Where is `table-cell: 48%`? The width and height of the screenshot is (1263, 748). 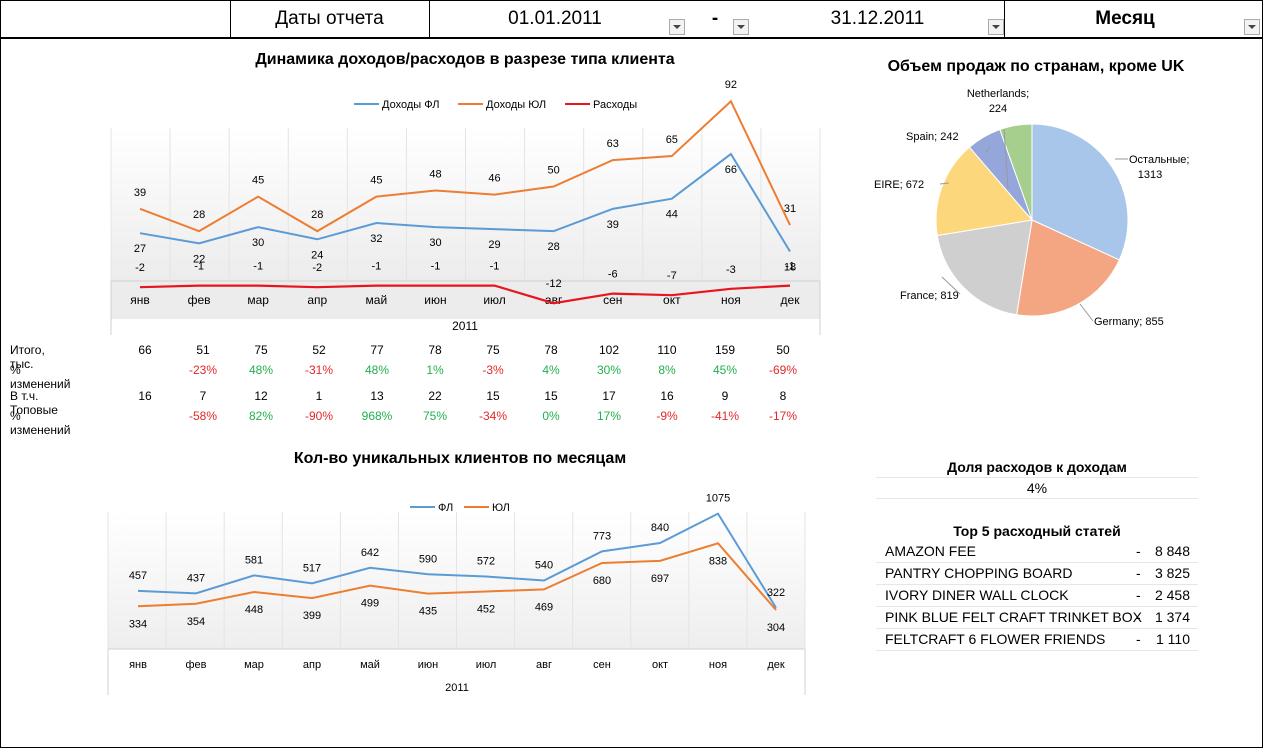
table-cell: 48% is located at coordinates (261, 370).